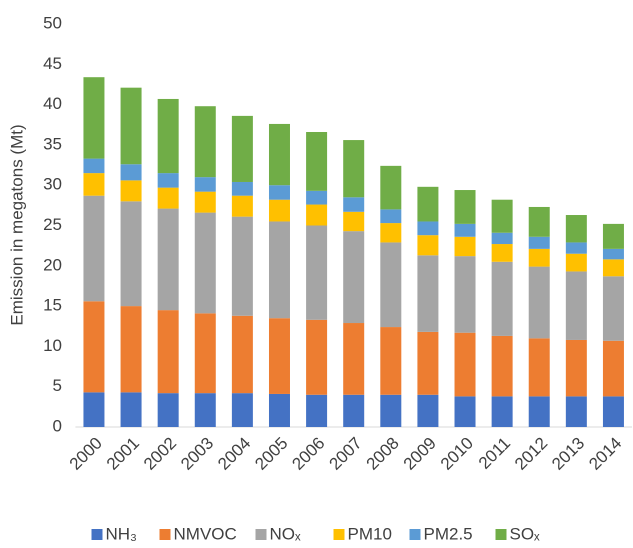 This screenshot has width=633, height=548. I want to click on y-tick-label: 40, so click(52, 103).